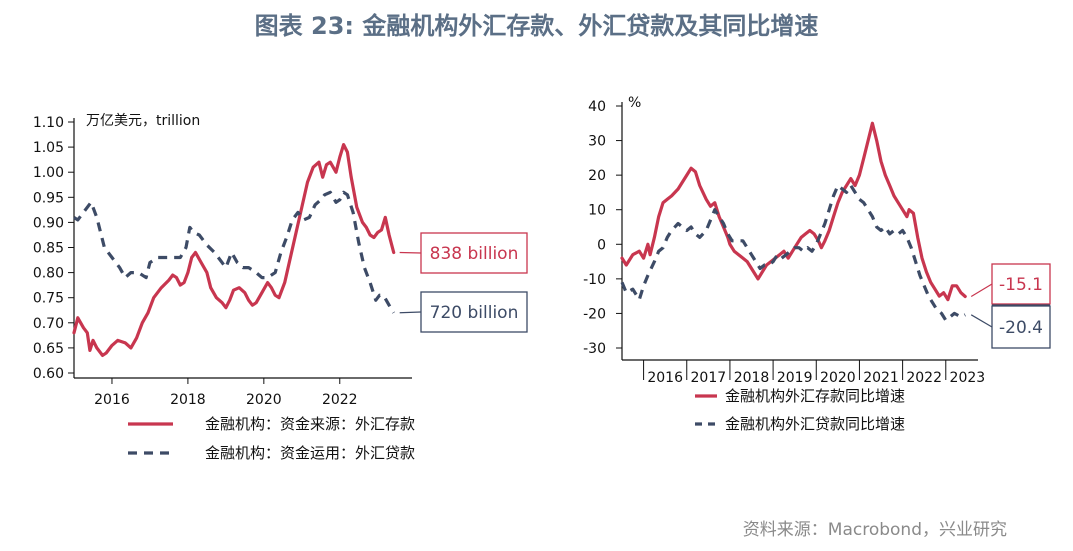 The height and width of the screenshot is (551, 1073). Describe the element at coordinates (48, 274) in the screenshot. I see `chart1-y-tick-label: 0.80` at that location.